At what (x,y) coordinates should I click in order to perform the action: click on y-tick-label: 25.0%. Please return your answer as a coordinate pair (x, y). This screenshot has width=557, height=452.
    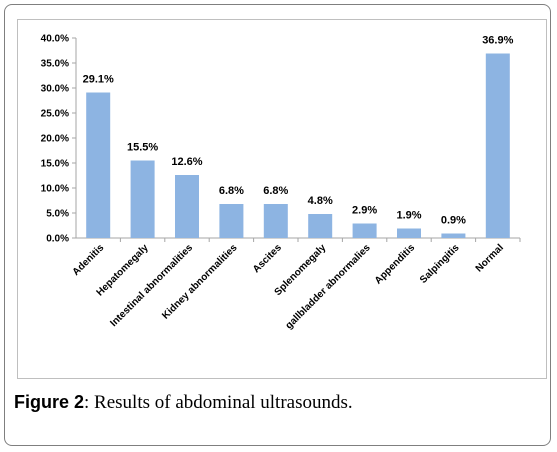
    Looking at the image, I should click on (55, 114).